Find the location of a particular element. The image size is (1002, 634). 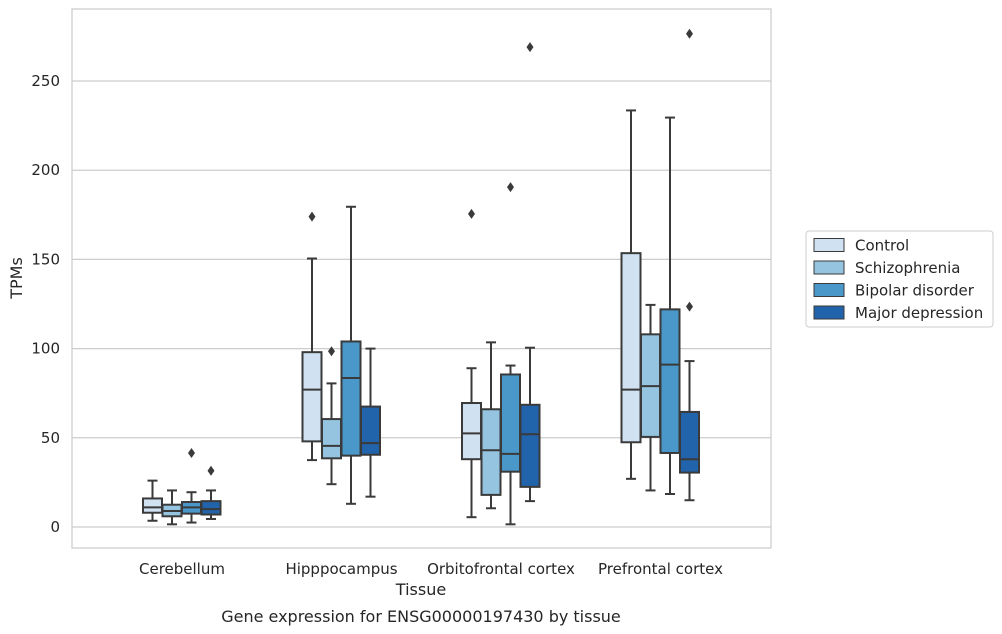

y-tick-label: 0 is located at coordinates (55, 527).